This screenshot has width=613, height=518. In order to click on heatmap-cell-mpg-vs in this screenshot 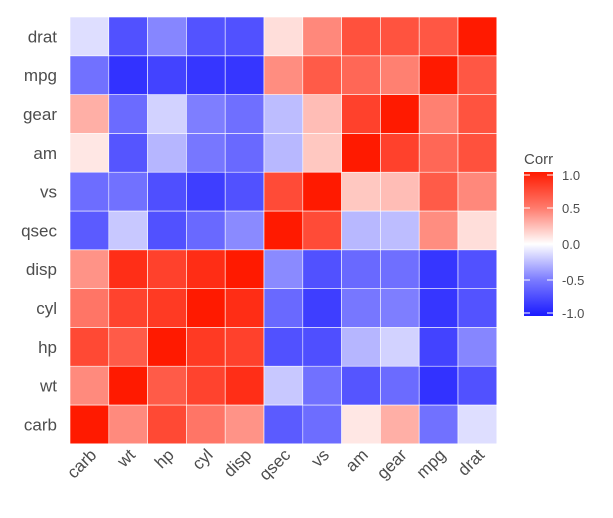, I will do `click(322, 75)`.